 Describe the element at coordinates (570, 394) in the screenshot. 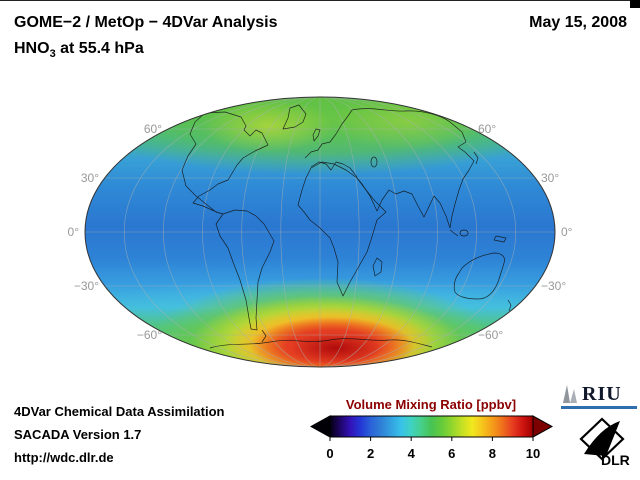

I see `riu-logo-icon` at that location.